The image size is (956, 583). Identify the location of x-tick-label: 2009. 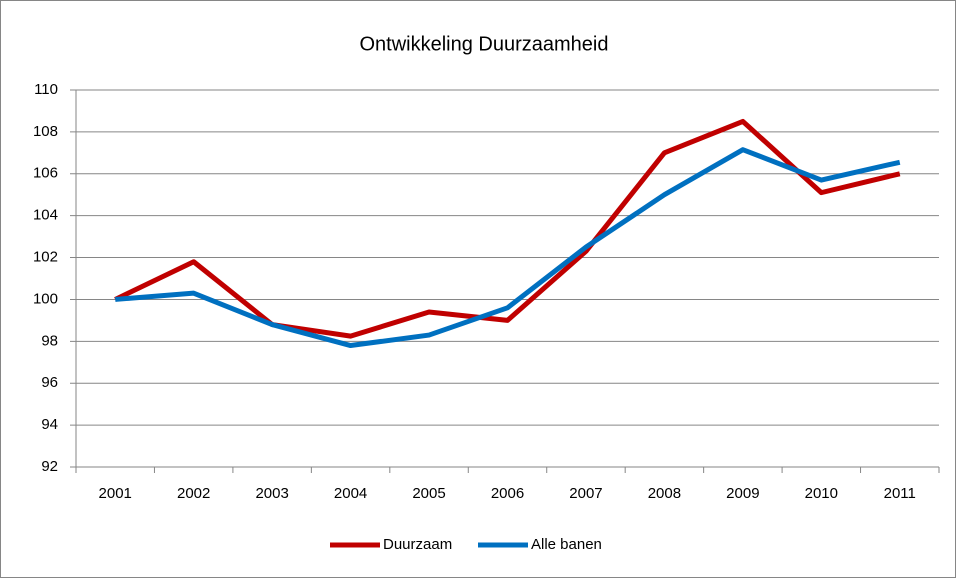
(742, 493).